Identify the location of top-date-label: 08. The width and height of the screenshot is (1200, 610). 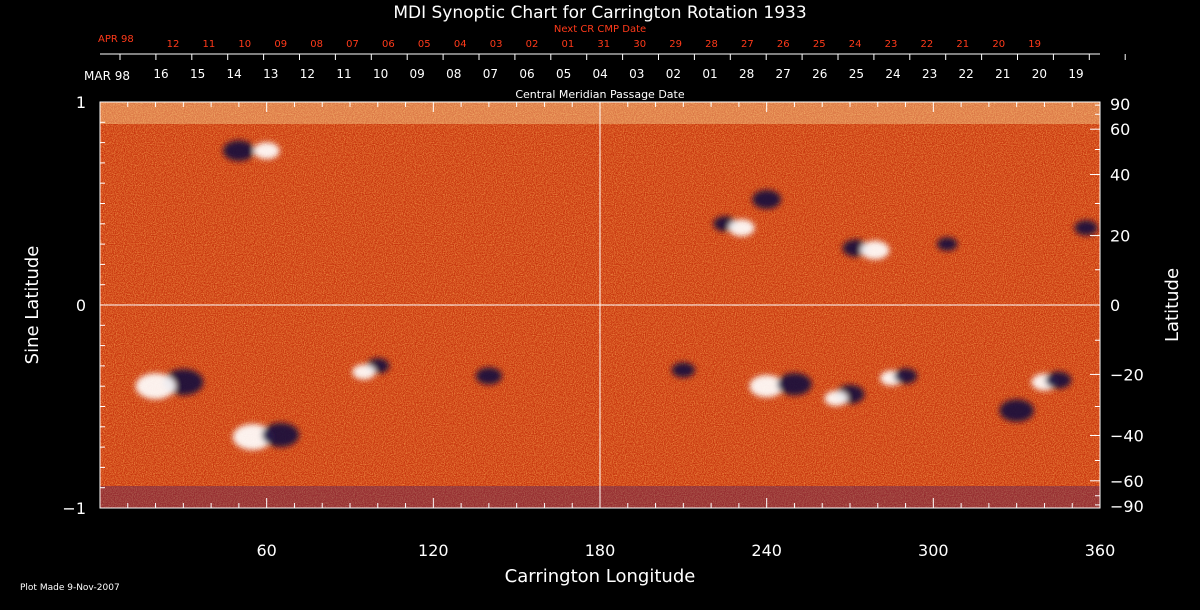
(453, 74).